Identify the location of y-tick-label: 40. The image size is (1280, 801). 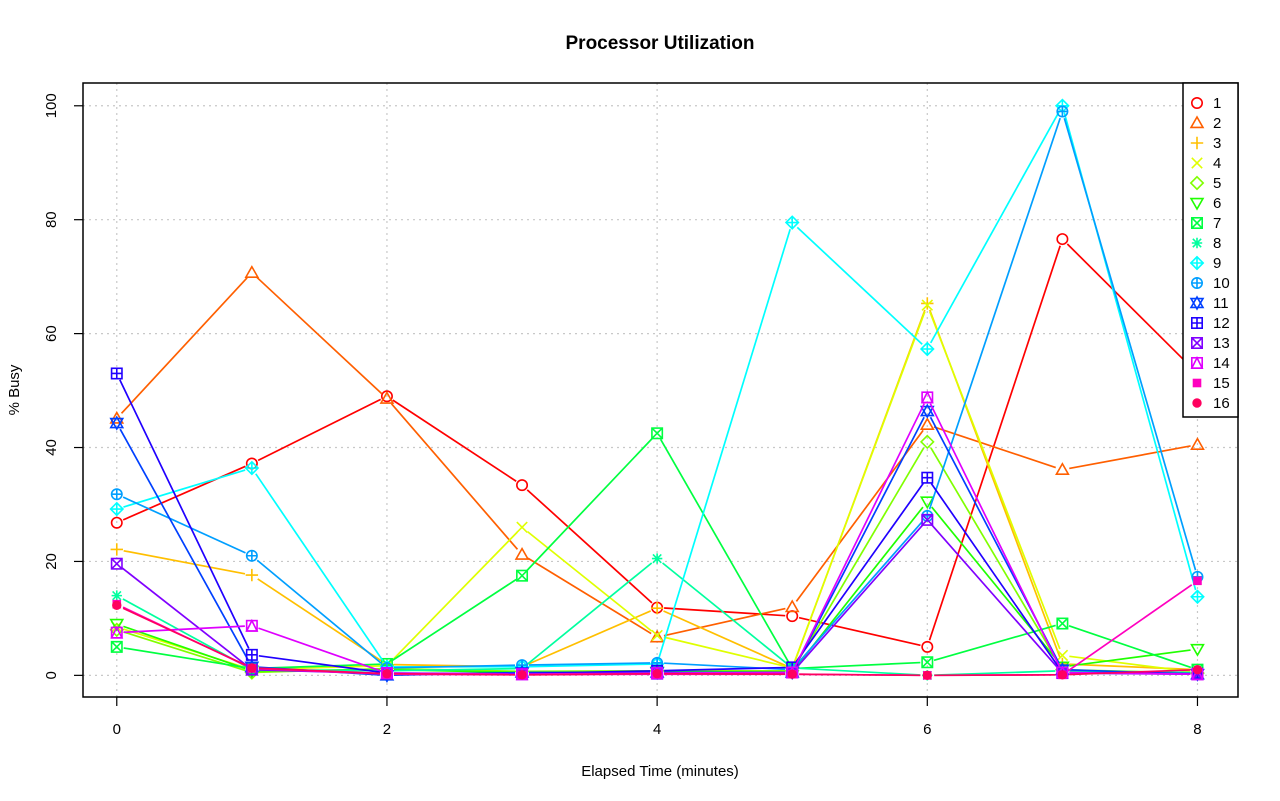
(51, 447).